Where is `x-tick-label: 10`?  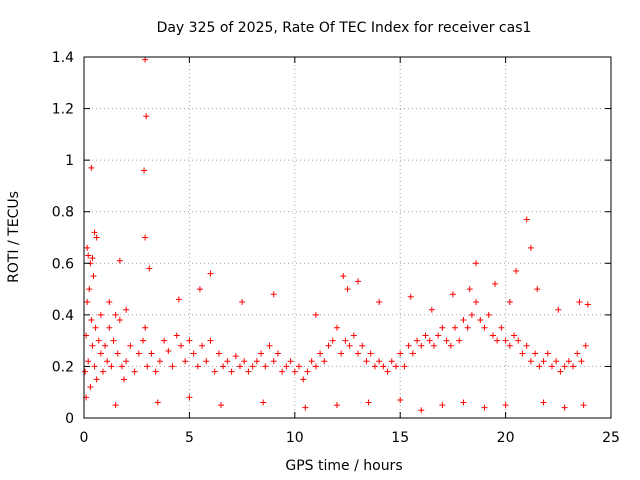
x-tick-label: 10 is located at coordinates (295, 438).